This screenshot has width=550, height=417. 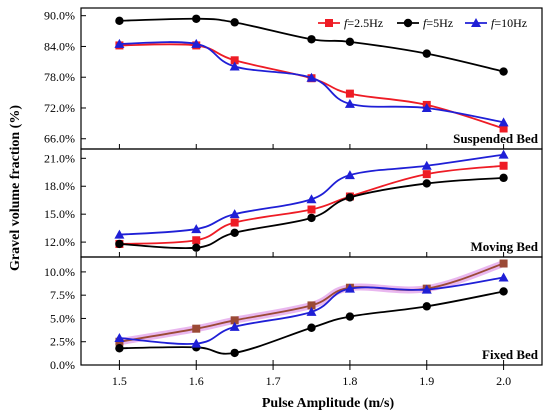 I want to click on y-tick-label: 78.0%, so click(x=59, y=77).